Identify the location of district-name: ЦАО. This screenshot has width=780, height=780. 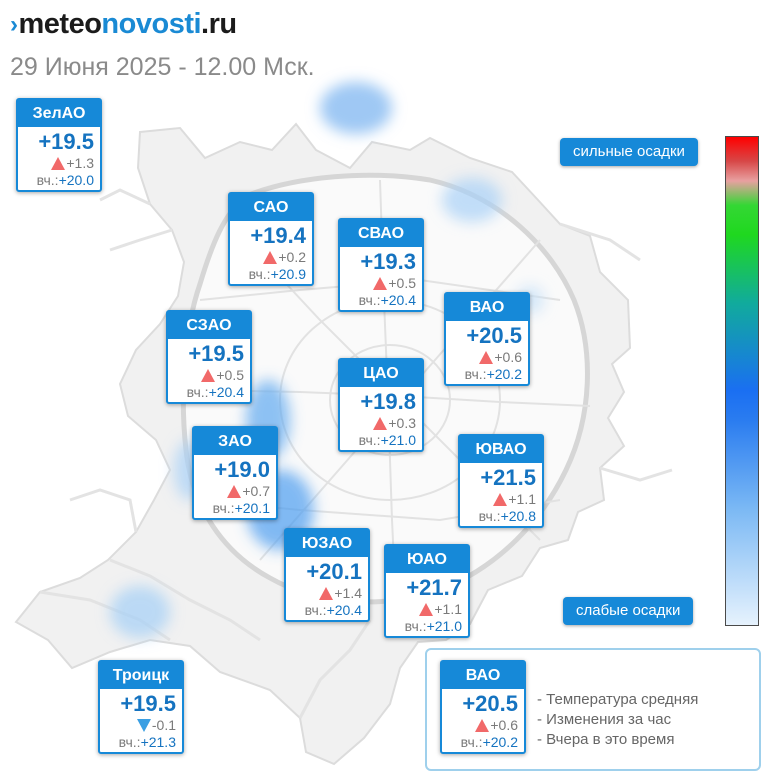
(381, 373).